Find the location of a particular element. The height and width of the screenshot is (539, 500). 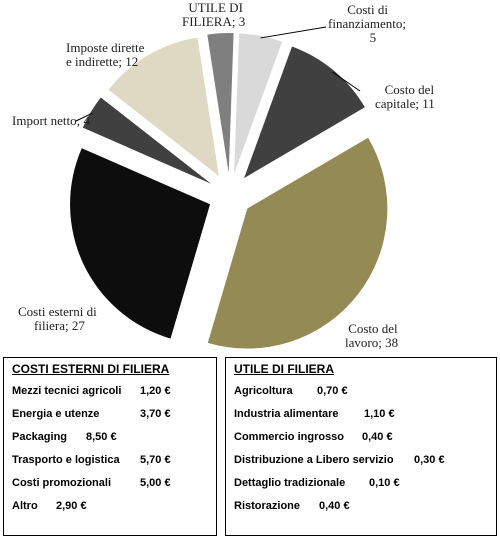

row-label: Energia e utenze is located at coordinates (56, 414).